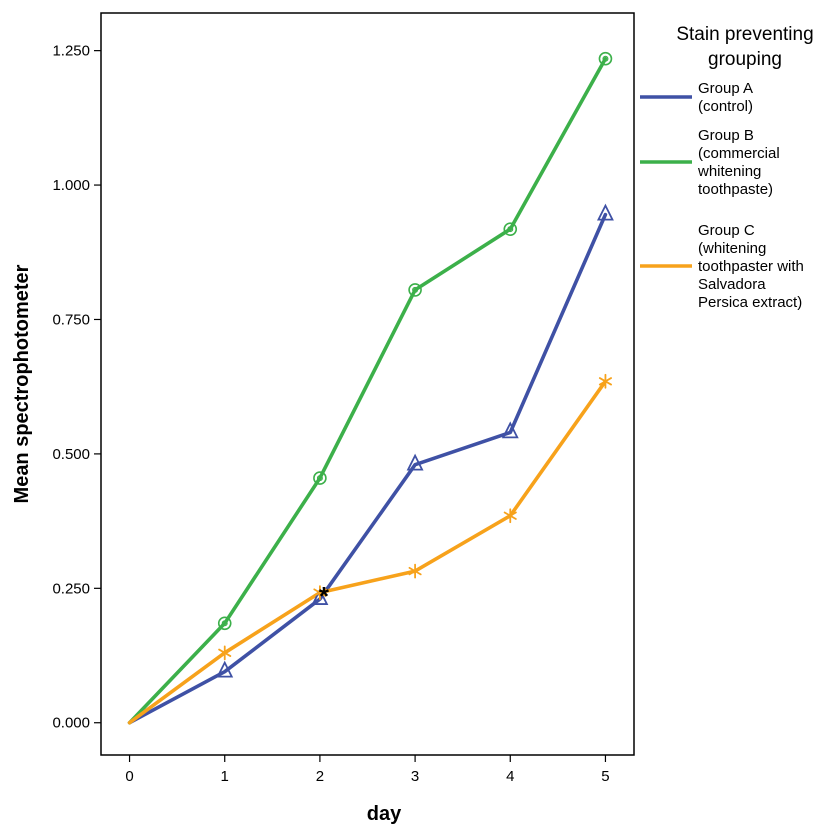 This screenshot has height=827, width=829. What do you see at coordinates (415, 776) in the screenshot?
I see `x-tick-label: 3` at bounding box center [415, 776].